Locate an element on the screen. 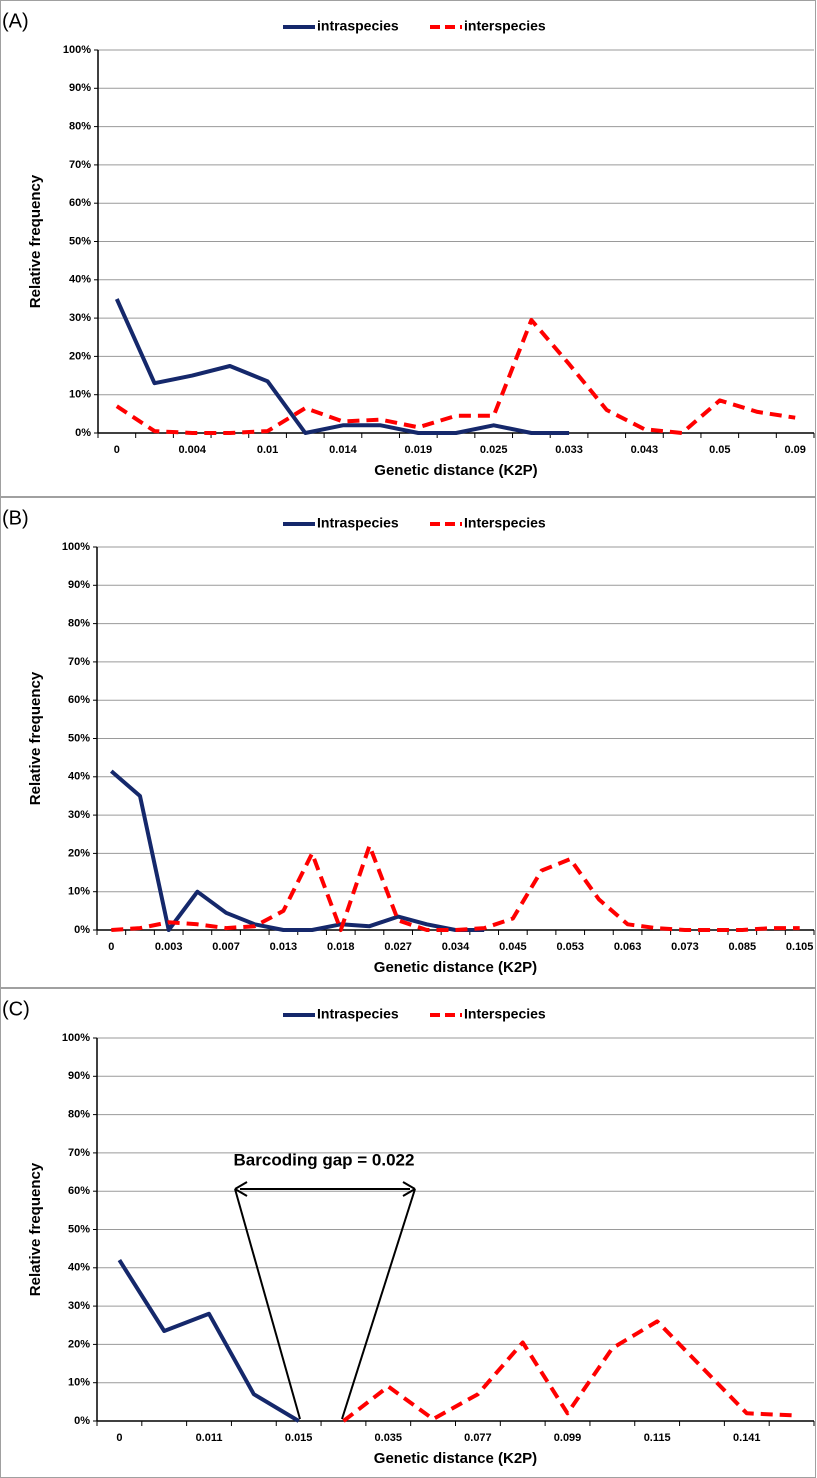 This screenshot has width=817, height=1478. x-tick-label: 0.043 is located at coordinates (645, 450).